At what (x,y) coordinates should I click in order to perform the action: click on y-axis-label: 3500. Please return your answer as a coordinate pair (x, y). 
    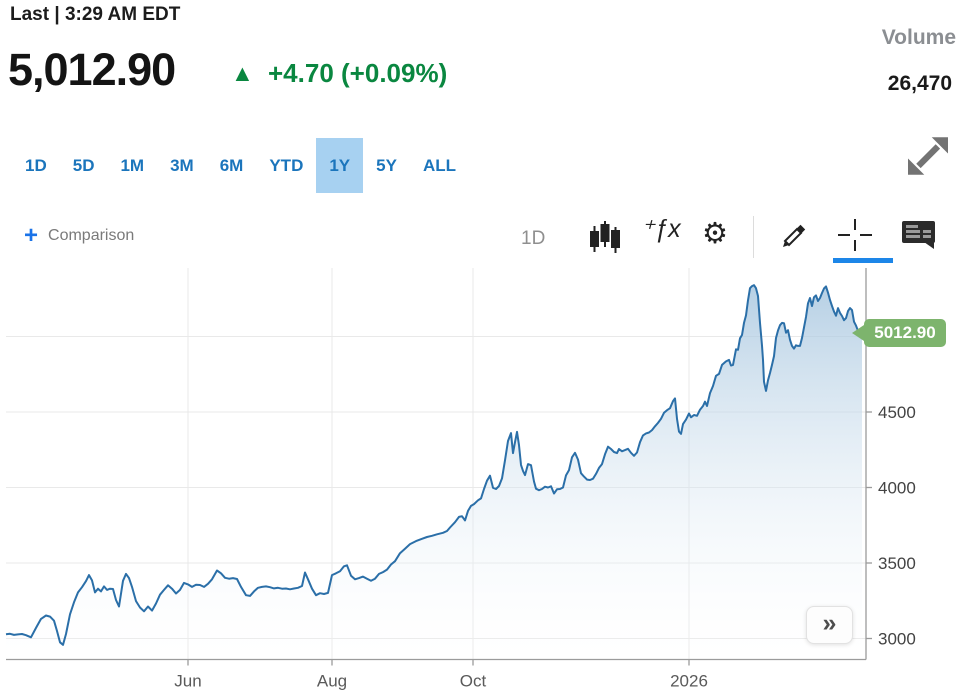
    Looking at the image, I should click on (897, 563).